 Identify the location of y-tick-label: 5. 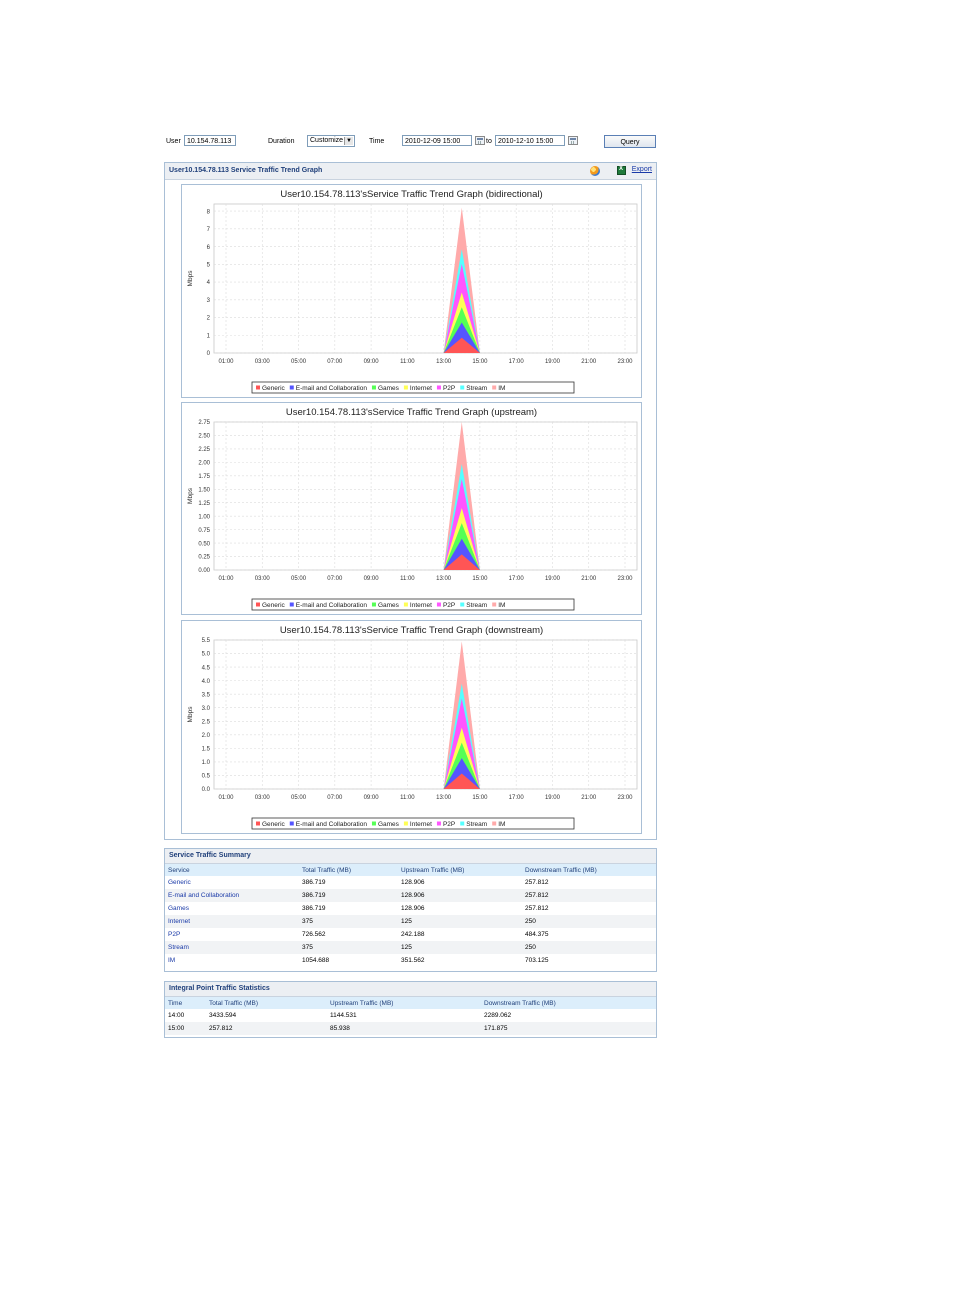
(209, 266).